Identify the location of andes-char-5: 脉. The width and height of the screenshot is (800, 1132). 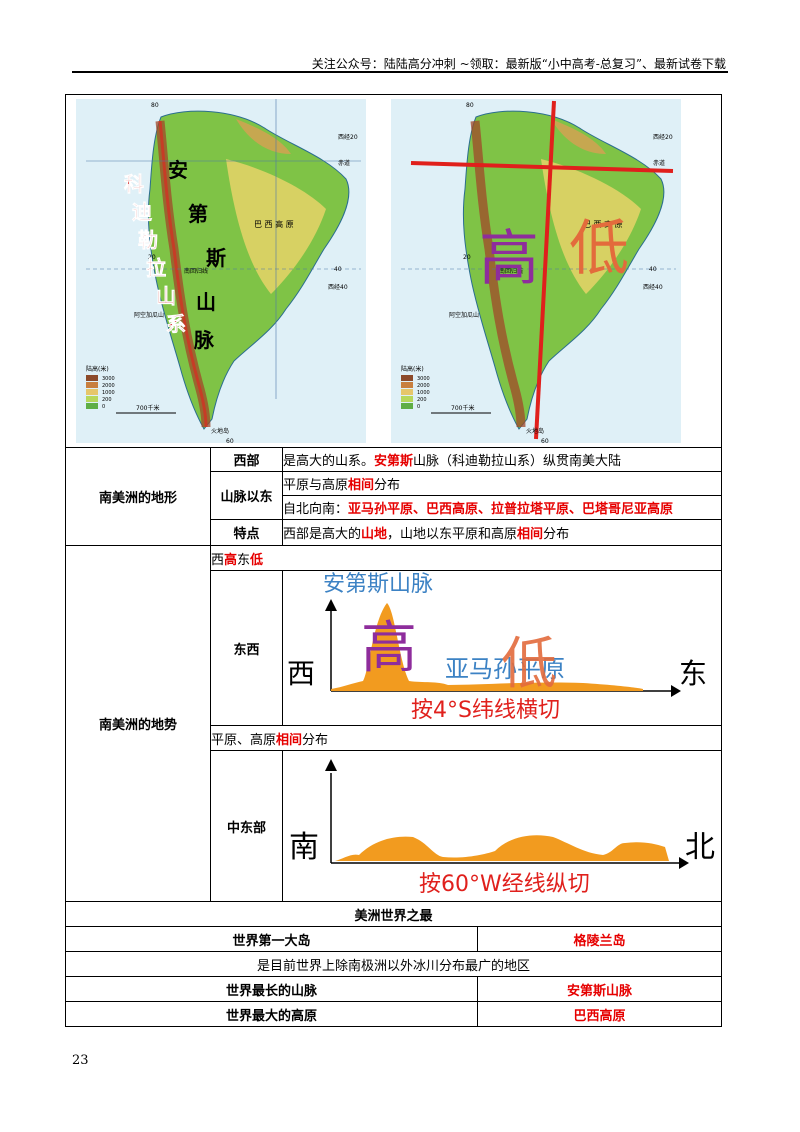
(204, 340).